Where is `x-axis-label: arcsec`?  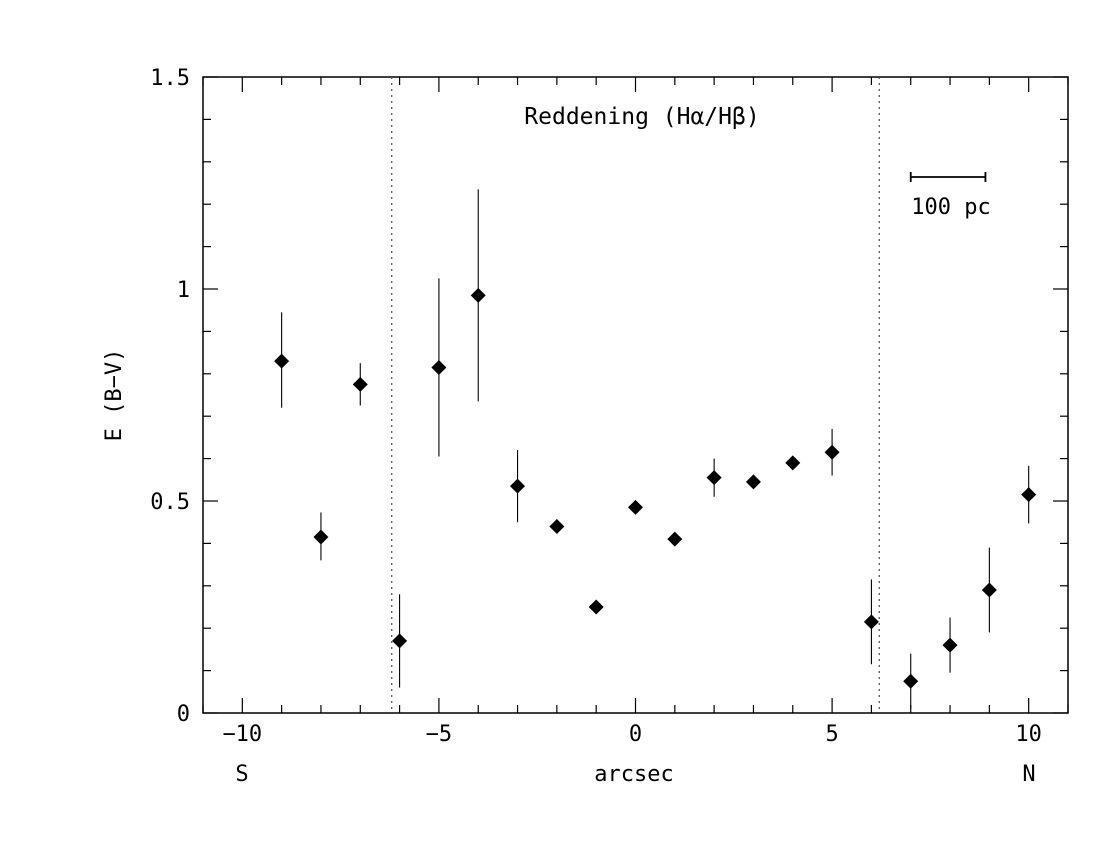 x-axis-label: arcsec is located at coordinates (633, 774).